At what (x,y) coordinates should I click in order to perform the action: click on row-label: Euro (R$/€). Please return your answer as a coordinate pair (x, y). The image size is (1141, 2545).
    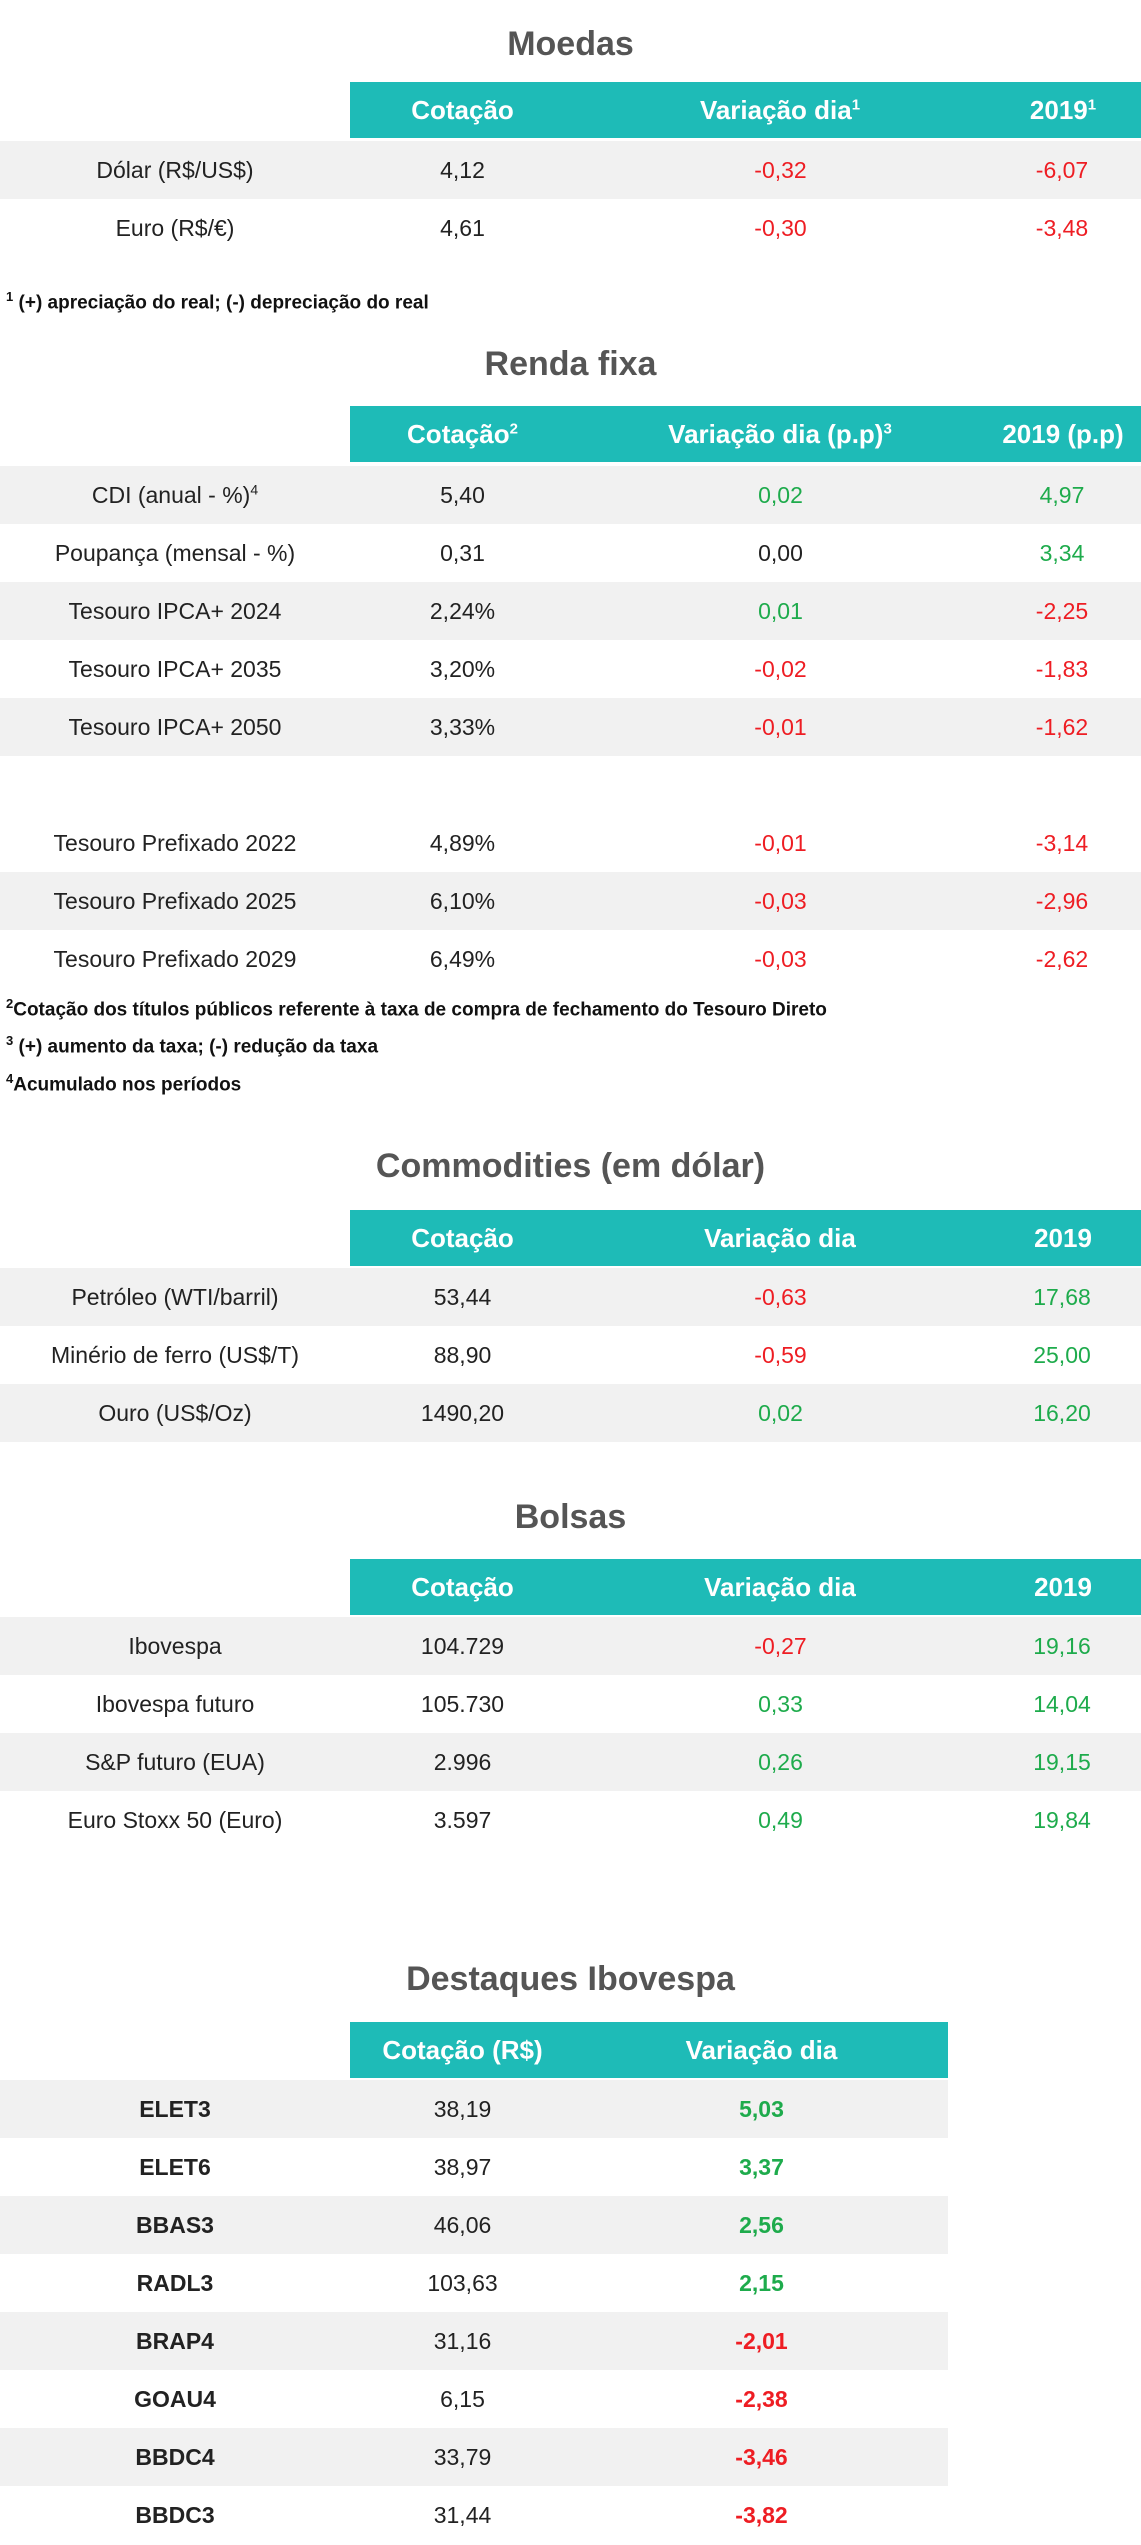
    Looking at the image, I should click on (175, 228).